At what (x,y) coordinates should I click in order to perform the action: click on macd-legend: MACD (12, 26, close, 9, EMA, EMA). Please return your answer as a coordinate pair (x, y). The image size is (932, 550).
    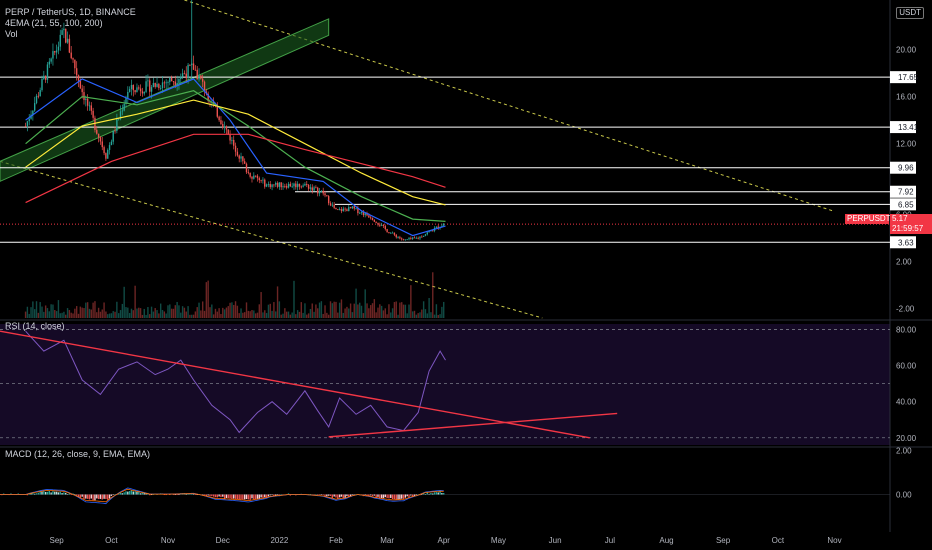
    Looking at the image, I should click on (78, 454).